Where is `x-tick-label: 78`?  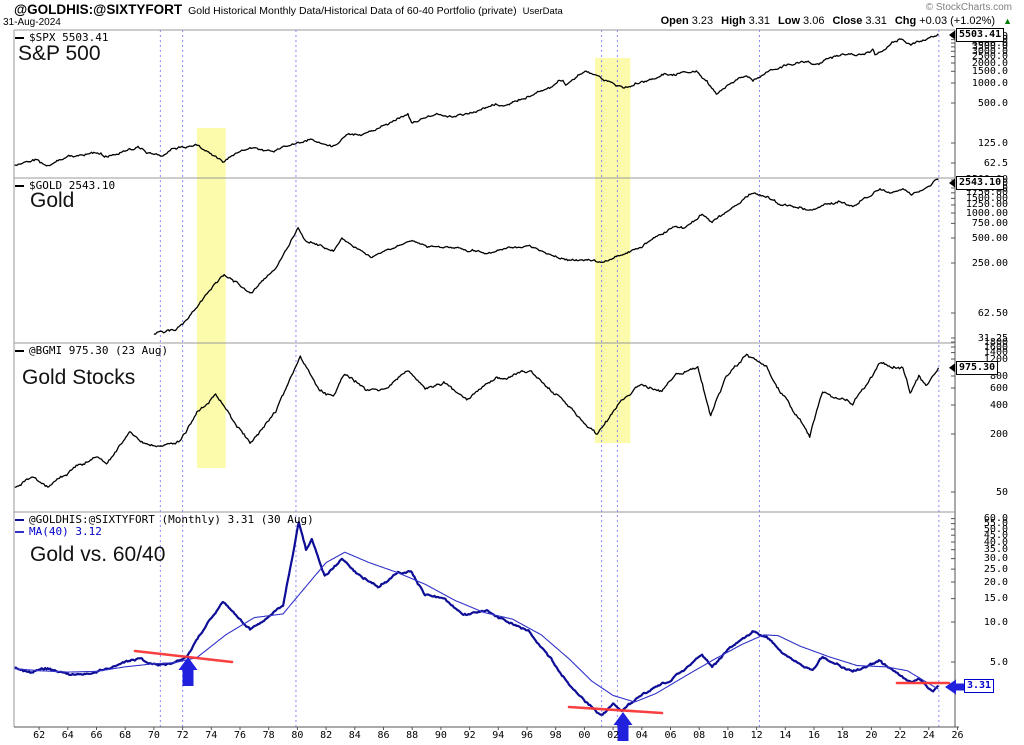
x-tick-label: 78 is located at coordinates (268, 735).